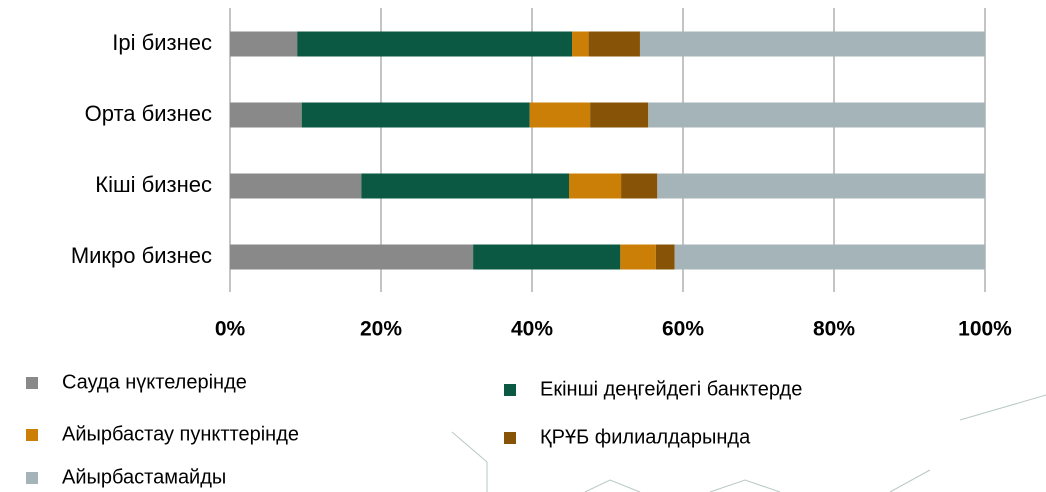  Describe the element at coordinates (162, 42) in the screenshot. I see `y-tick-label: Ірі бизнес` at that location.